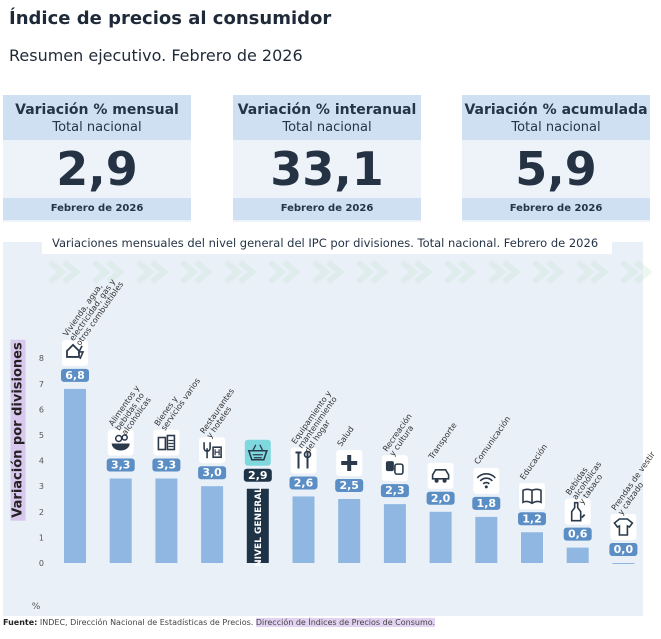 The height and width of the screenshot is (639, 661). I want to click on y-tick-label: 5, so click(41, 435).